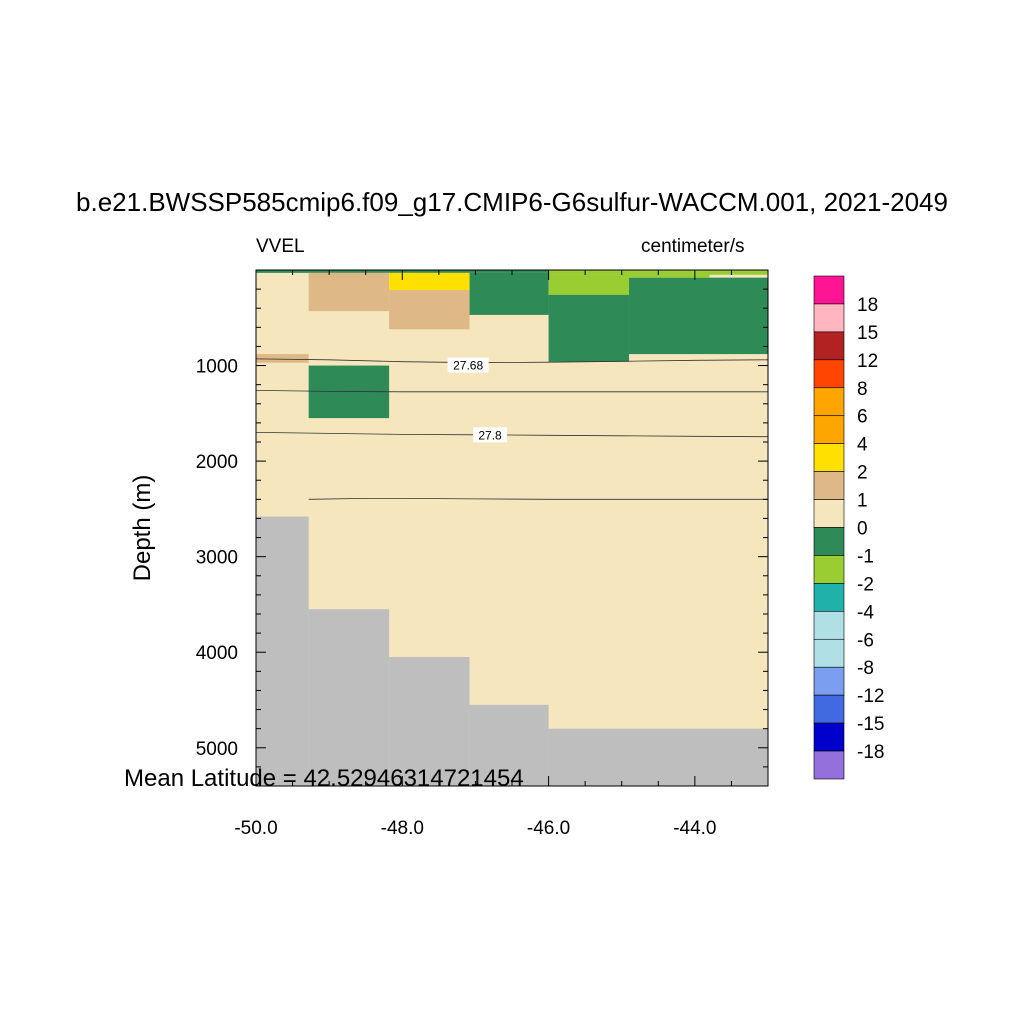 The height and width of the screenshot is (1024, 1024). Describe the element at coordinates (862, 501) in the screenshot. I see `colorbar-label: 1` at that location.